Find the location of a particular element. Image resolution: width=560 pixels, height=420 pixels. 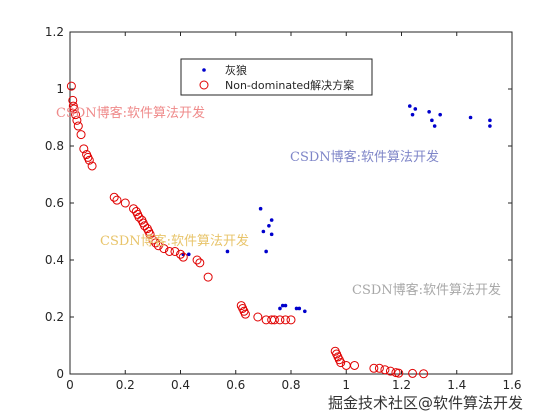

x-tick-label: 0.8 is located at coordinates (290, 385).